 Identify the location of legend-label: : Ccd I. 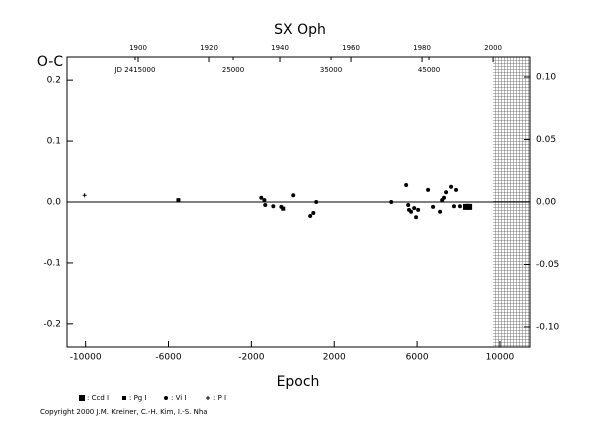
(98, 398).